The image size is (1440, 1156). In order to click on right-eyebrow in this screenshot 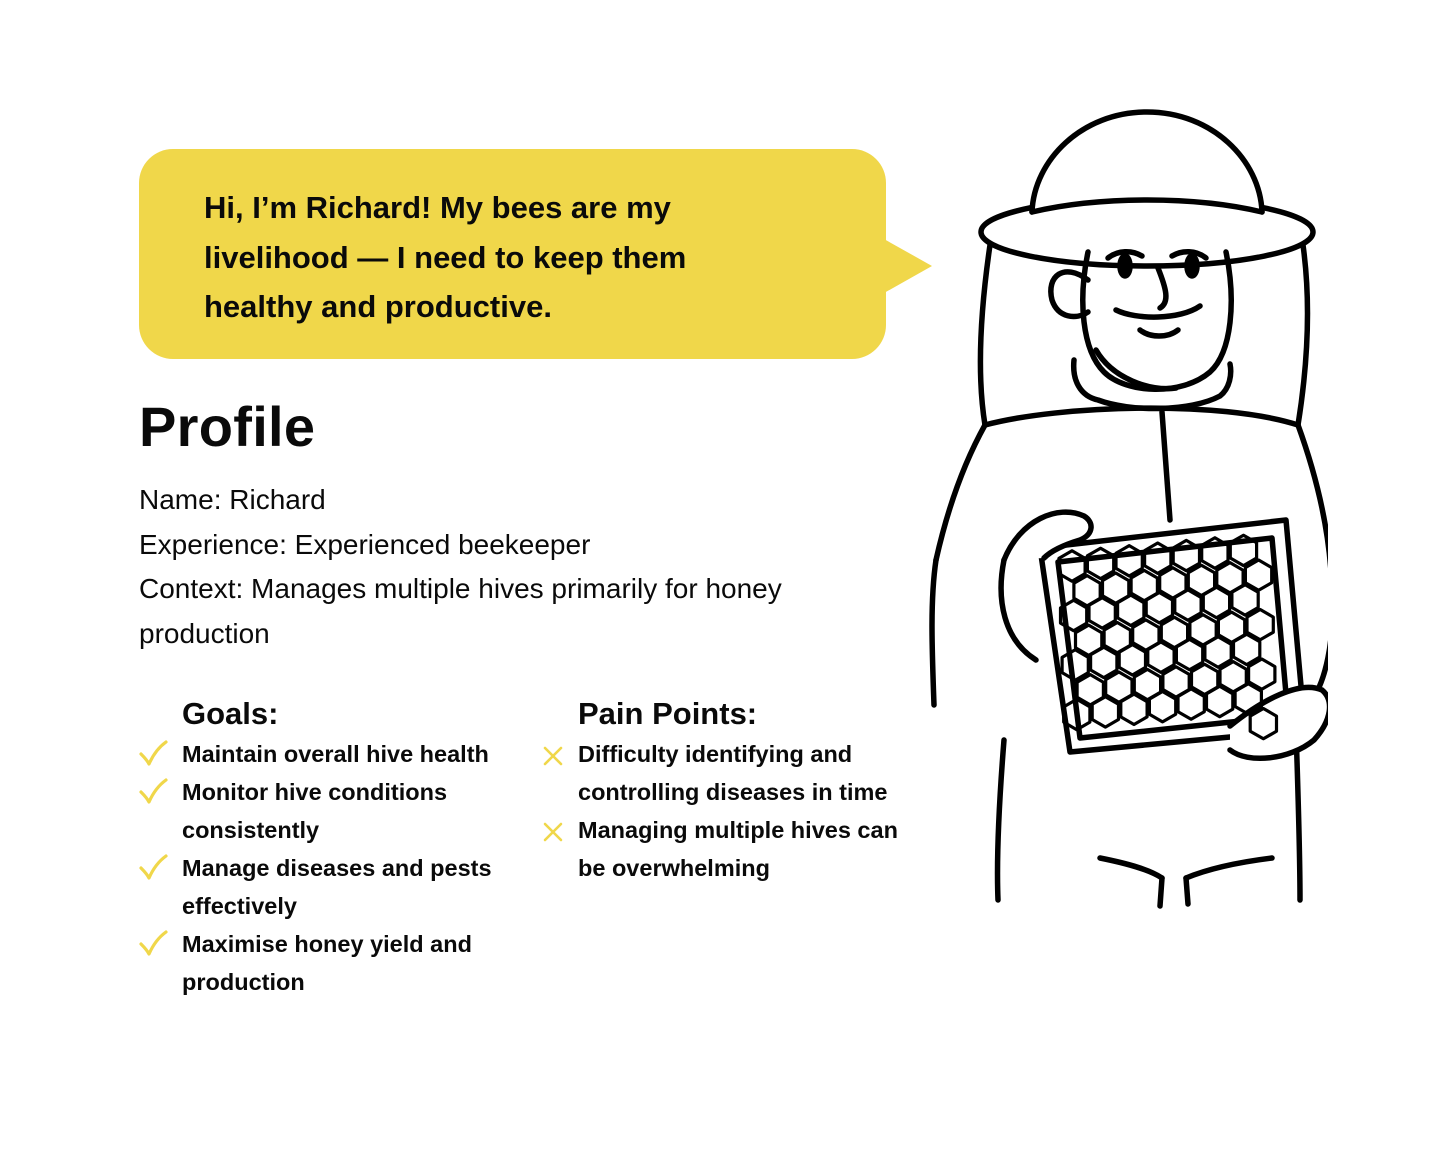, I will do `click(1189, 255)`.